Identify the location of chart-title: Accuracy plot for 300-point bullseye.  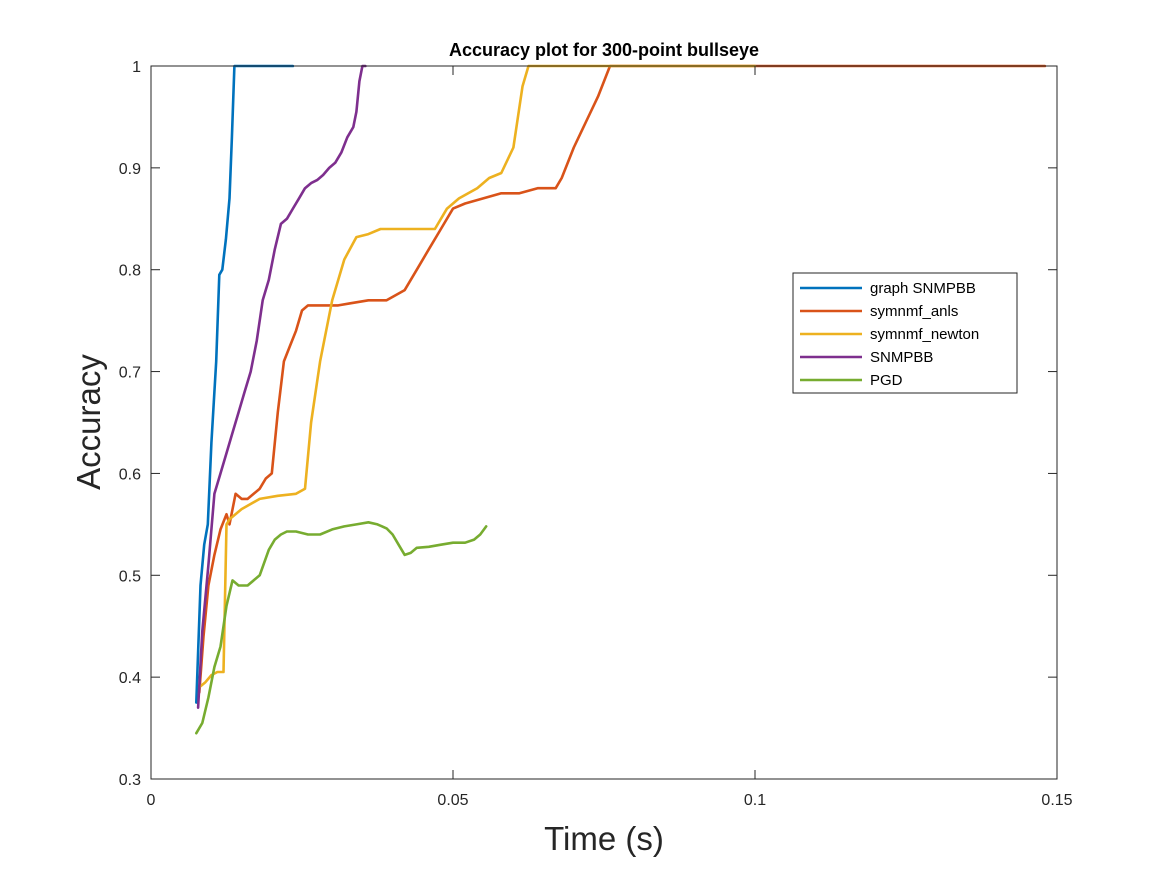
(604, 50).